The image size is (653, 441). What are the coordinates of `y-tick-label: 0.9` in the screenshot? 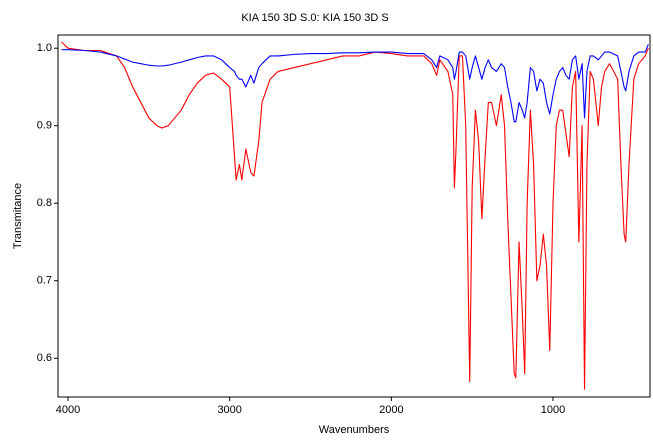 It's located at (44, 126).